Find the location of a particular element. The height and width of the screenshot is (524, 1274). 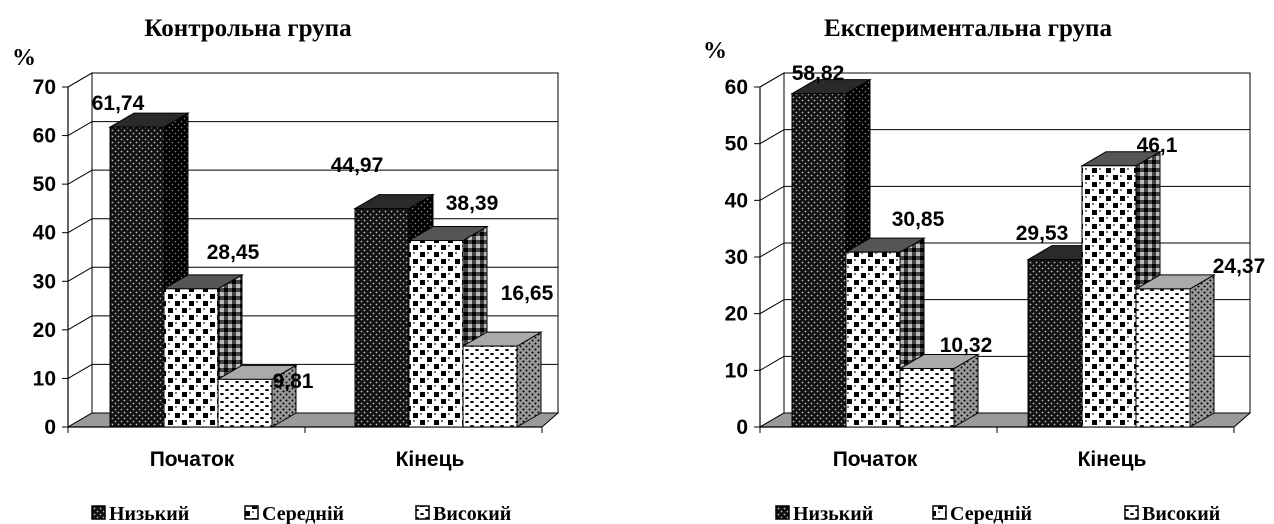

chart-title: Експериментальна група is located at coordinates (968, 28).